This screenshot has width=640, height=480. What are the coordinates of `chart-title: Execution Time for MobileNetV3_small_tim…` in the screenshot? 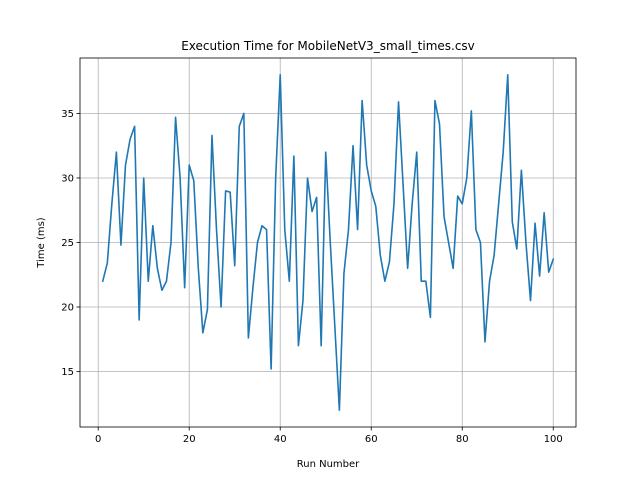 It's located at (328, 46).